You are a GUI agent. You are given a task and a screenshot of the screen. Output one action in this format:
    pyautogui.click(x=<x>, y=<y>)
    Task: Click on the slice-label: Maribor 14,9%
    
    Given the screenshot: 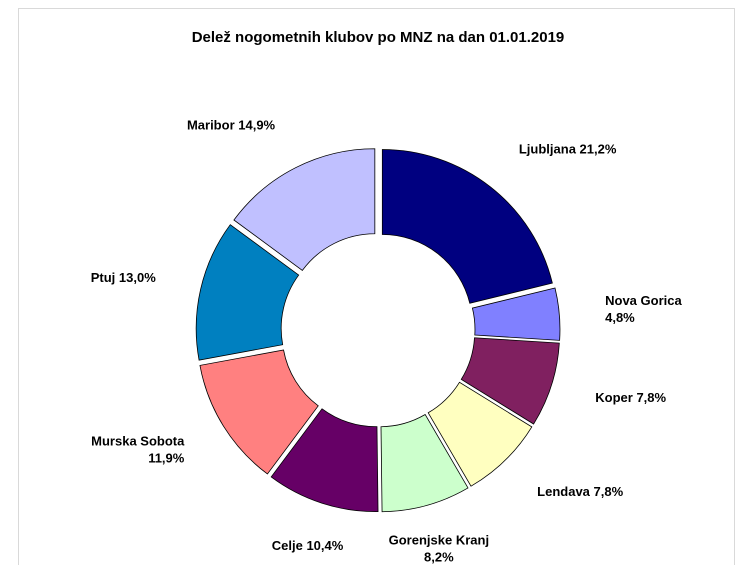 What is the action you would take?
    pyautogui.click(x=231, y=125)
    